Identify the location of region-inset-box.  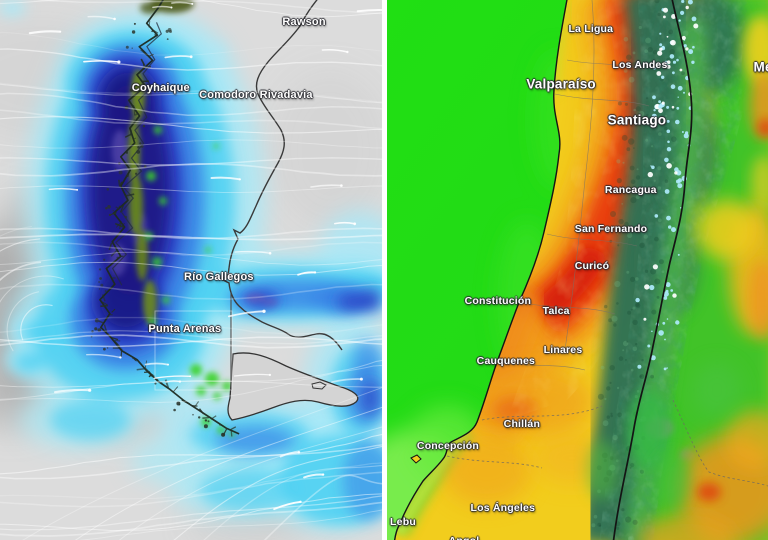
(193, 350).